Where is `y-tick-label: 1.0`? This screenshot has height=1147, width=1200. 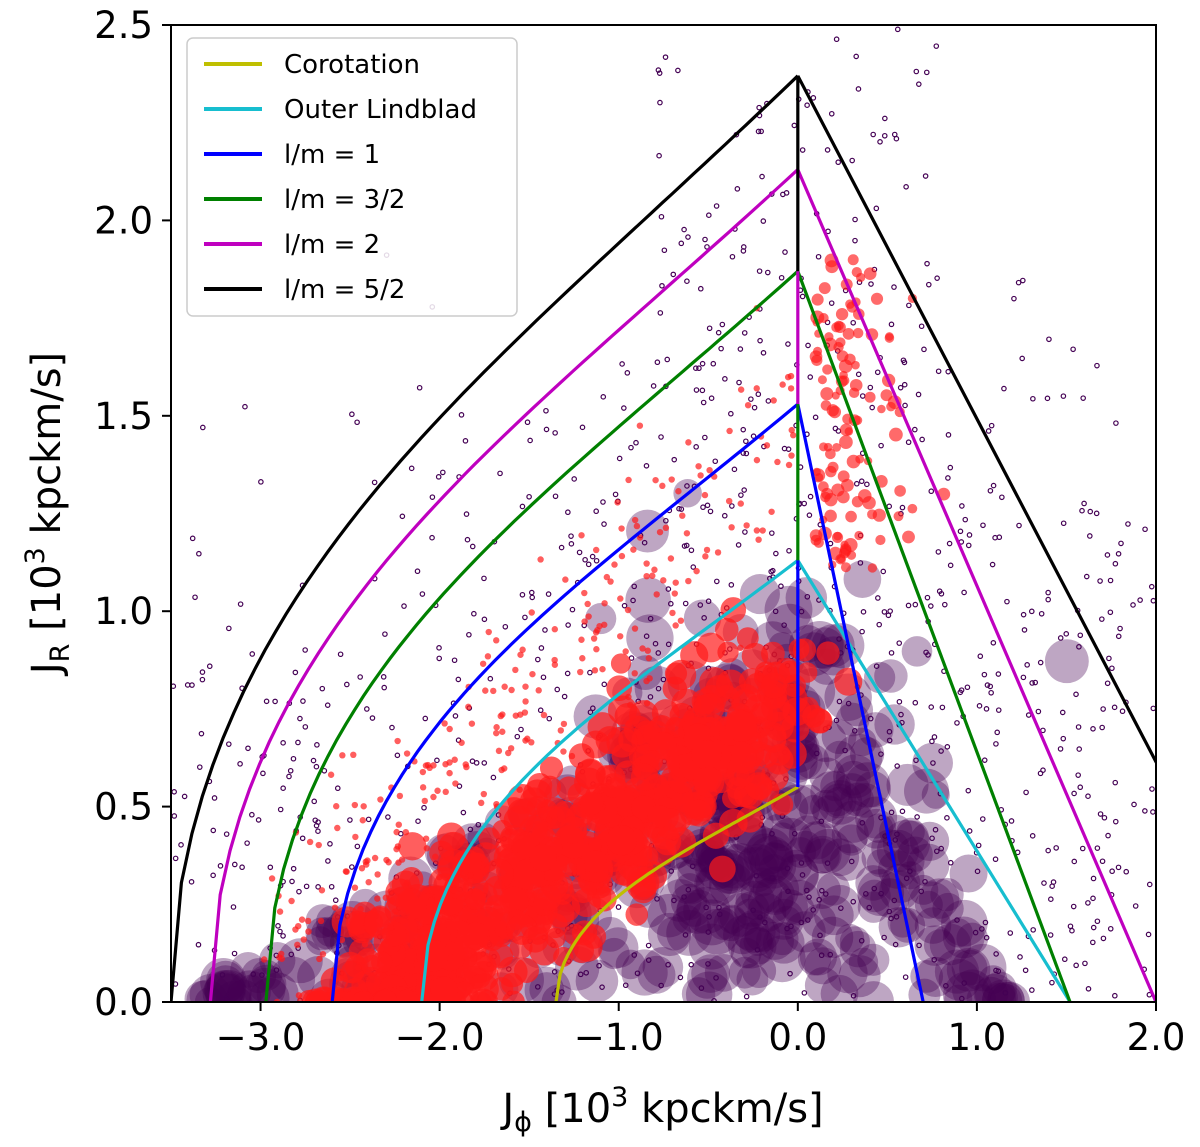 y-tick-label: 1.0 is located at coordinates (123, 611).